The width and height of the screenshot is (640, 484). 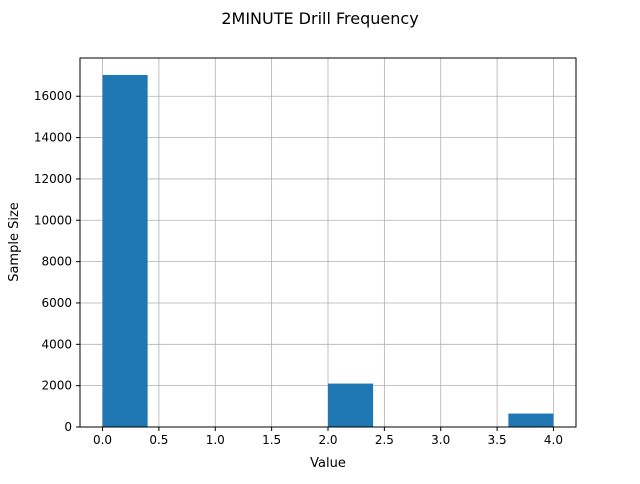 I want to click on x-axis-ticks: 0.0 0.5 1.0 1.5 2.0 2.5 3.0 3.5 4.0, so click(x=328, y=437).